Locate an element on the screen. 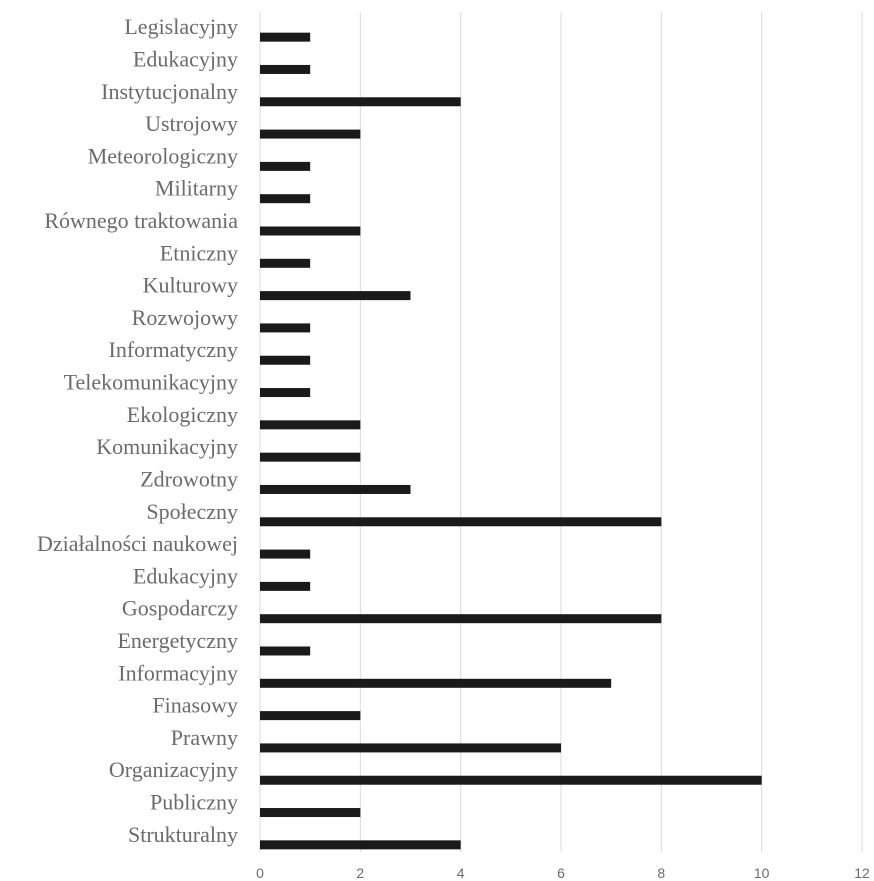  x-tick-label: 2 is located at coordinates (360, 873).